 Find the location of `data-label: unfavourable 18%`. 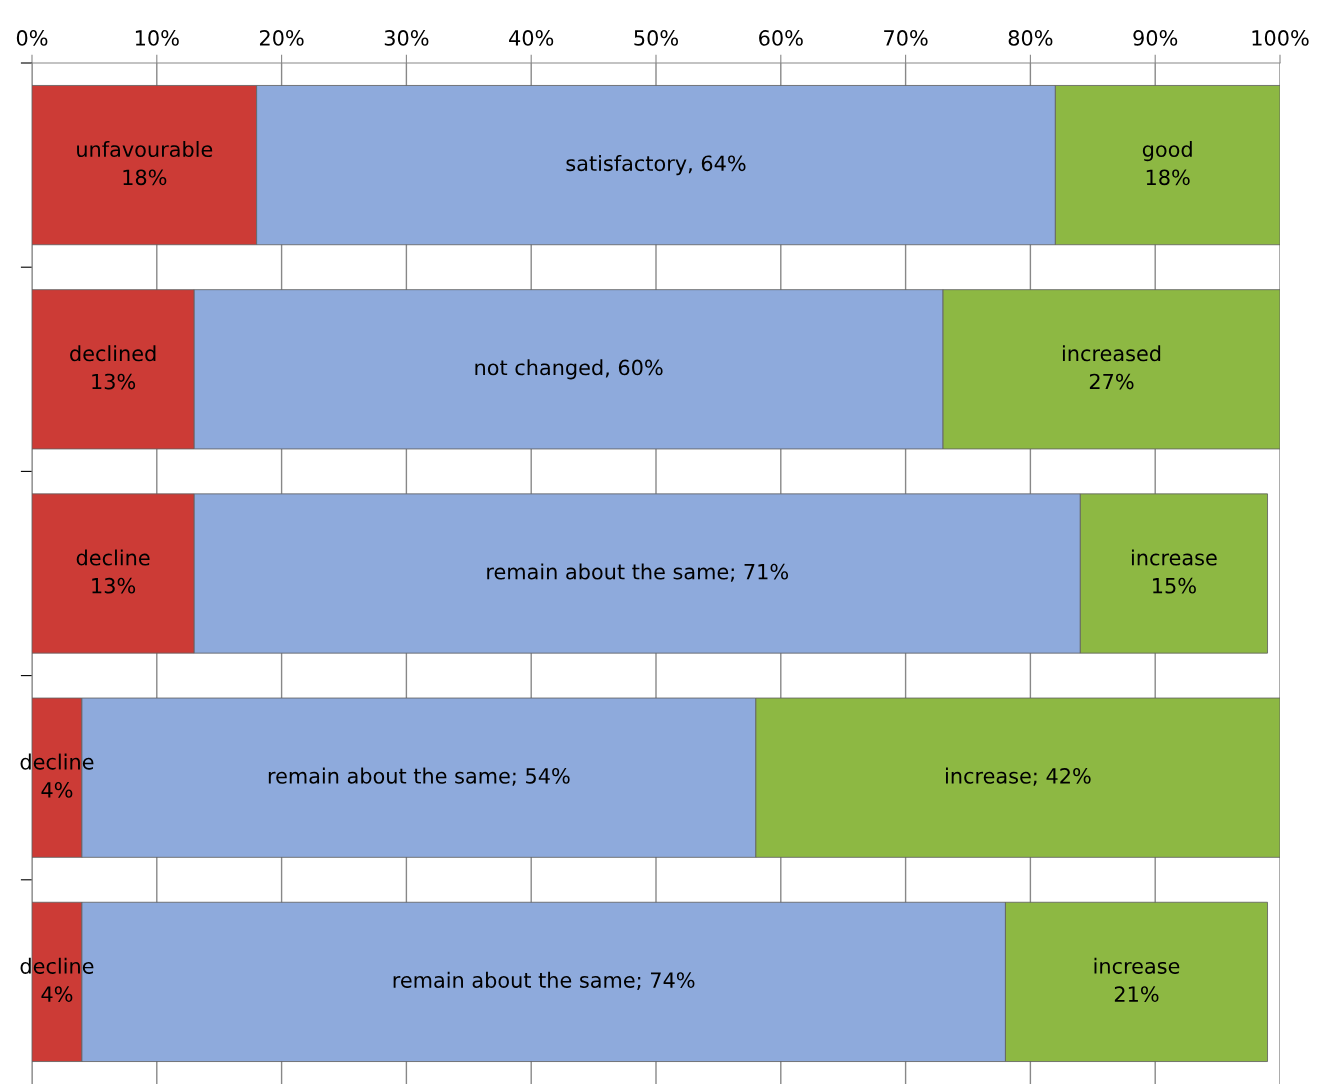

data-label: unfavourable 18% is located at coordinates (145, 163).